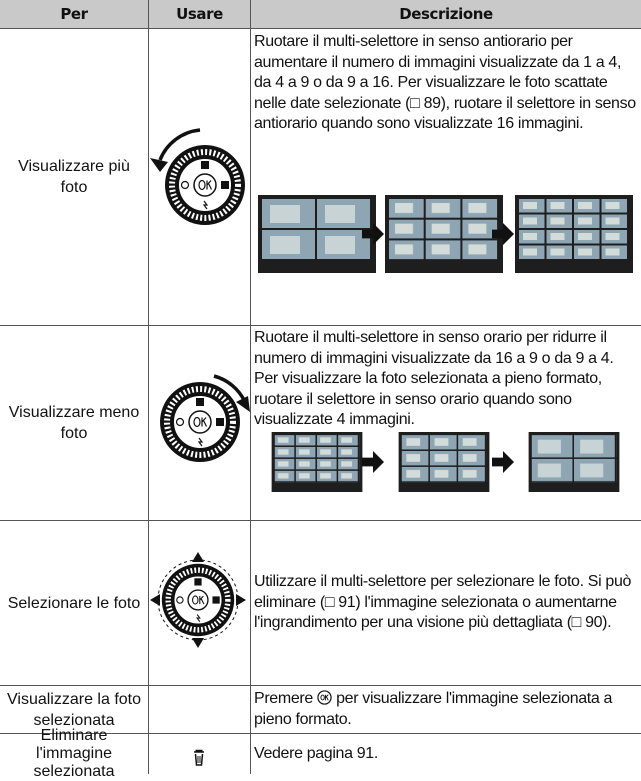  What do you see at coordinates (74, 14) in the screenshot?
I see `header-cell: Per` at bounding box center [74, 14].